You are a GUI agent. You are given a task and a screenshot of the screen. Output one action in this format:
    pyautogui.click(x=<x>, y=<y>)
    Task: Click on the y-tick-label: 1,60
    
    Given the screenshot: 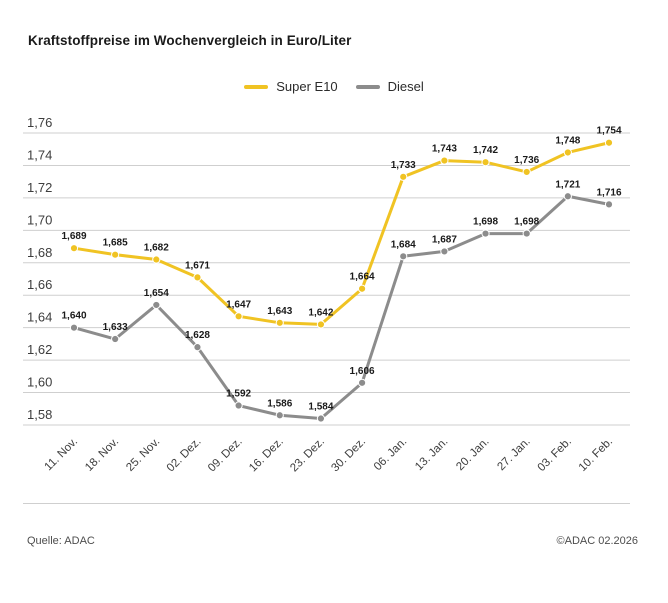 What is the action you would take?
    pyautogui.click(x=39, y=382)
    